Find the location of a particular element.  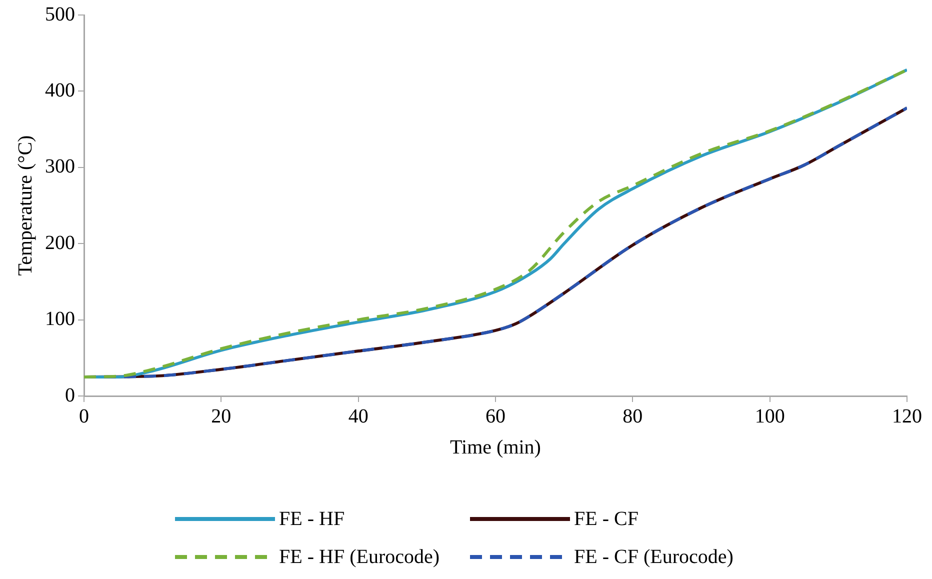

x-tick-label: 120 is located at coordinates (907, 416).